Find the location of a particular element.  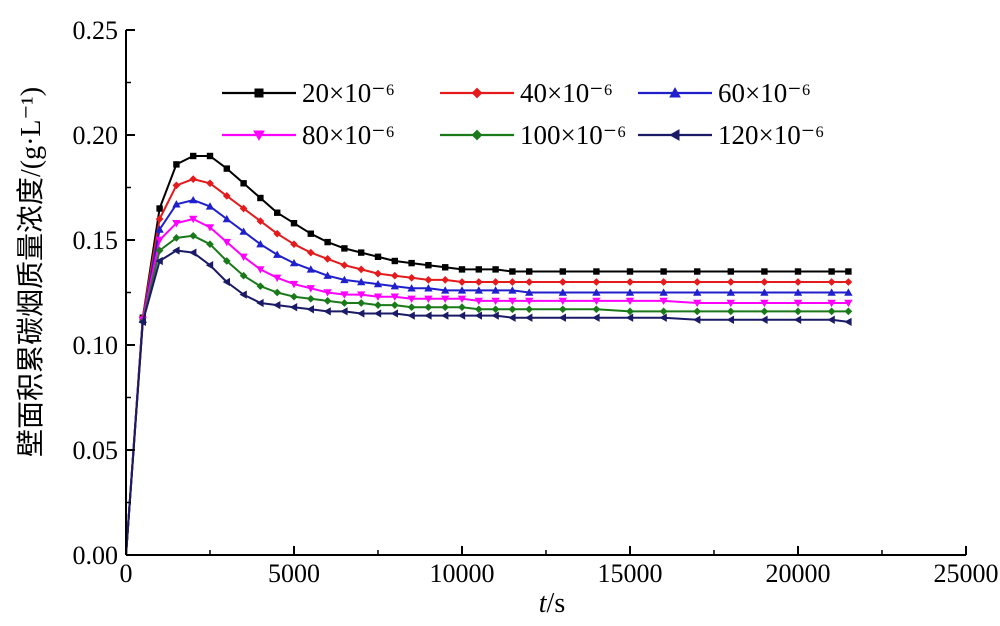

legend-item: 40×10⁻⁶ is located at coordinates (526, 93).